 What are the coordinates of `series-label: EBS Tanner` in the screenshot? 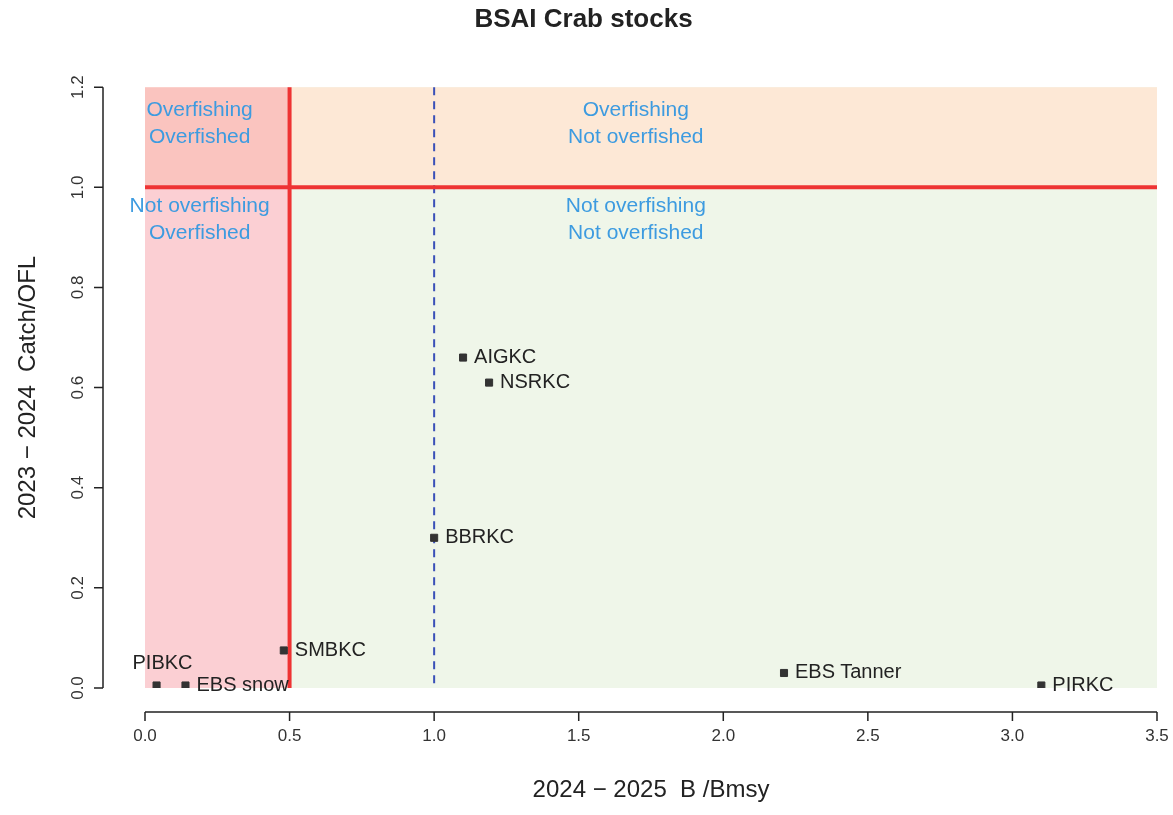 It's located at (848, 671).